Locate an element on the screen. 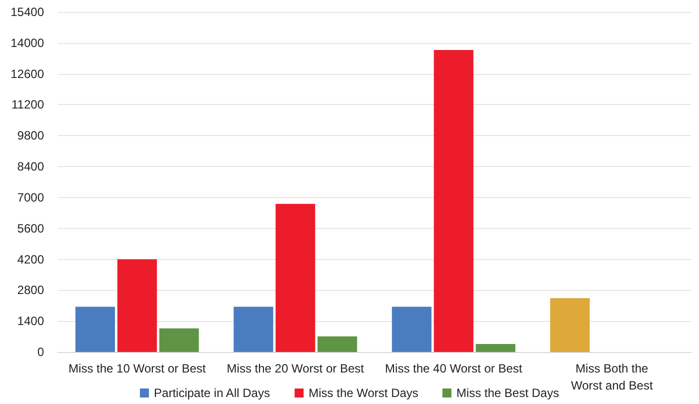 The image size is (699, 404). legend-label: Miss the Worst Days is located at coordinates (363, 393).